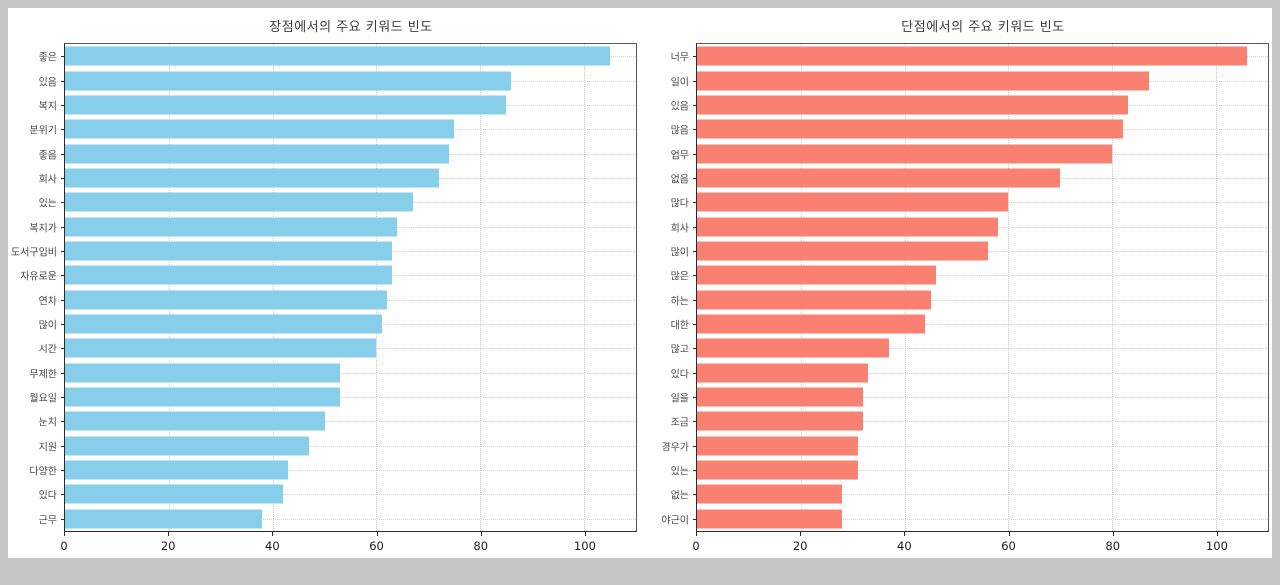 Image resolution: width=1280 pixels, height=585 pixels. What do you see at coordinates (47, 448) in the screenshot?
I see `category-label: 지원` at bounding box center [47, 448].